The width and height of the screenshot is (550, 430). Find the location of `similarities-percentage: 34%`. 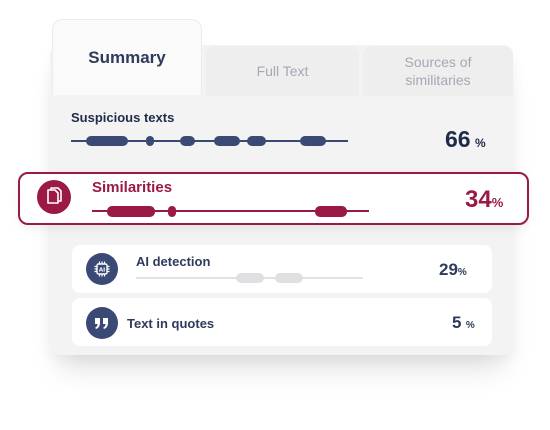

similarities-percentage: 34% is located at coordinates (484, 200).